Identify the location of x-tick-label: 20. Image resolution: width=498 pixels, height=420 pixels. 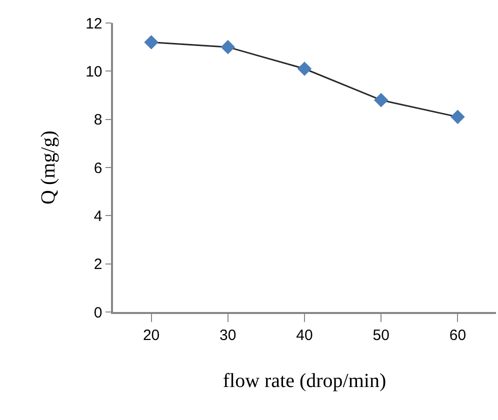
(151, 335).